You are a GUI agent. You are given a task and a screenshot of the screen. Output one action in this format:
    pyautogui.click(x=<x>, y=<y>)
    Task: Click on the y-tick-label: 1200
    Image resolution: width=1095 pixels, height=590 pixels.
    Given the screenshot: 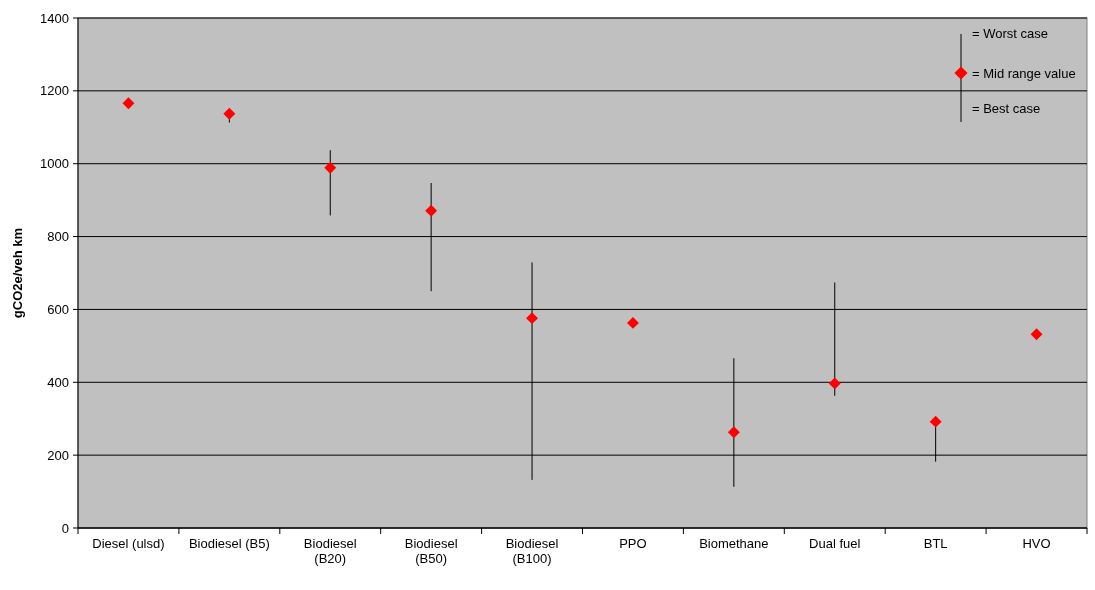 What is the action you would take?
    pyautogui.click(x=54, y=91)
    